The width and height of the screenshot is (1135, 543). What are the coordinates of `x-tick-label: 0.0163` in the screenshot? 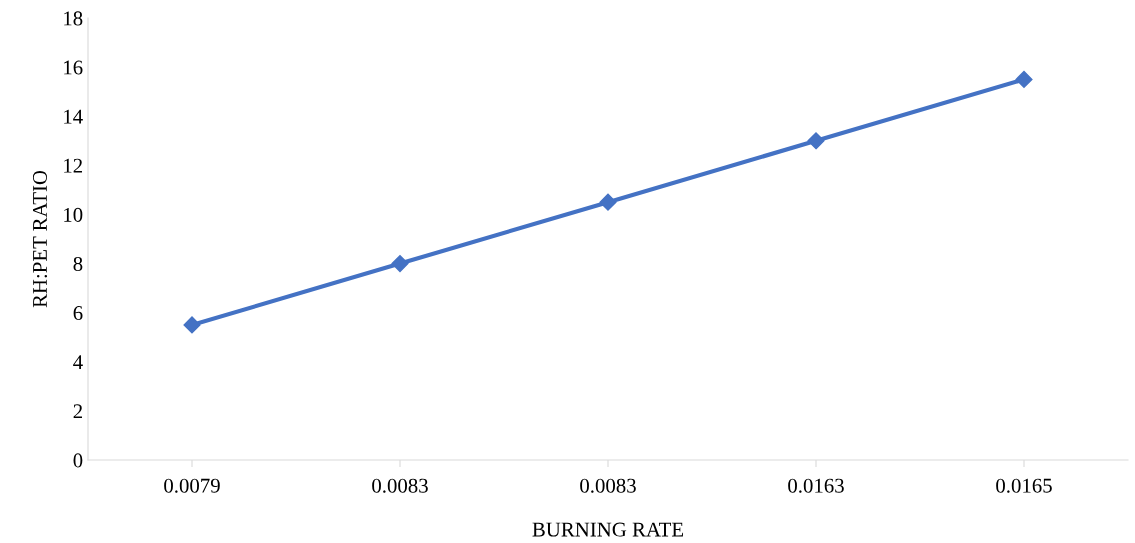 It's located at (816, 485).